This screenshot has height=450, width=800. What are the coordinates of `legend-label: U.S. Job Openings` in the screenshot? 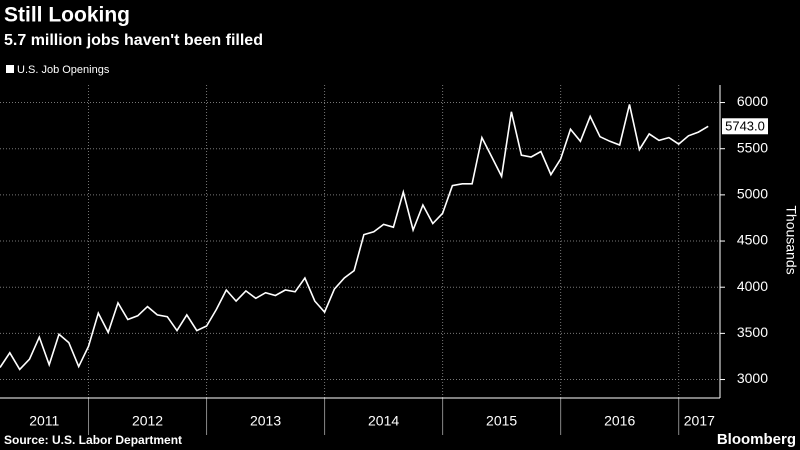 It's located at (63, 70).